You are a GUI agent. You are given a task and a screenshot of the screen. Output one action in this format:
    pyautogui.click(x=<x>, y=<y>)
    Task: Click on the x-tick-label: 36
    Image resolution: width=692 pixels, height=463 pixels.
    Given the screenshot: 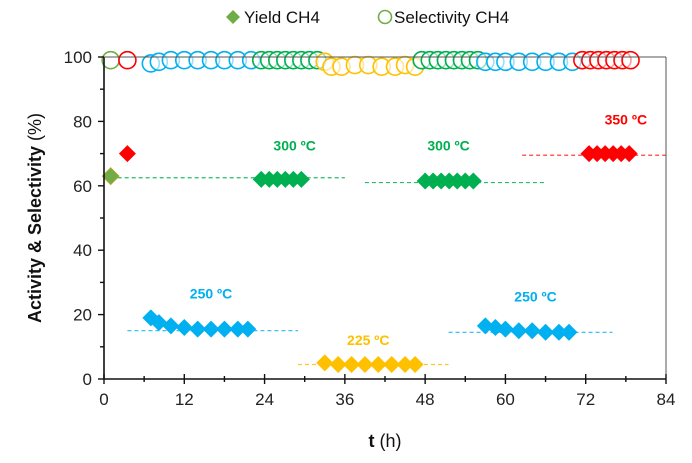 What is the action you would take?
    pyautogui.click(x=344, y=399)
    